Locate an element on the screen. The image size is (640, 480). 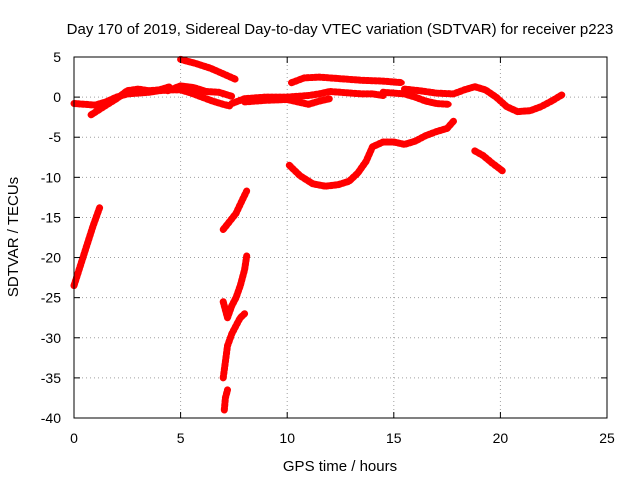
y-tick-label: -5 is located at coordinates (55, 137).